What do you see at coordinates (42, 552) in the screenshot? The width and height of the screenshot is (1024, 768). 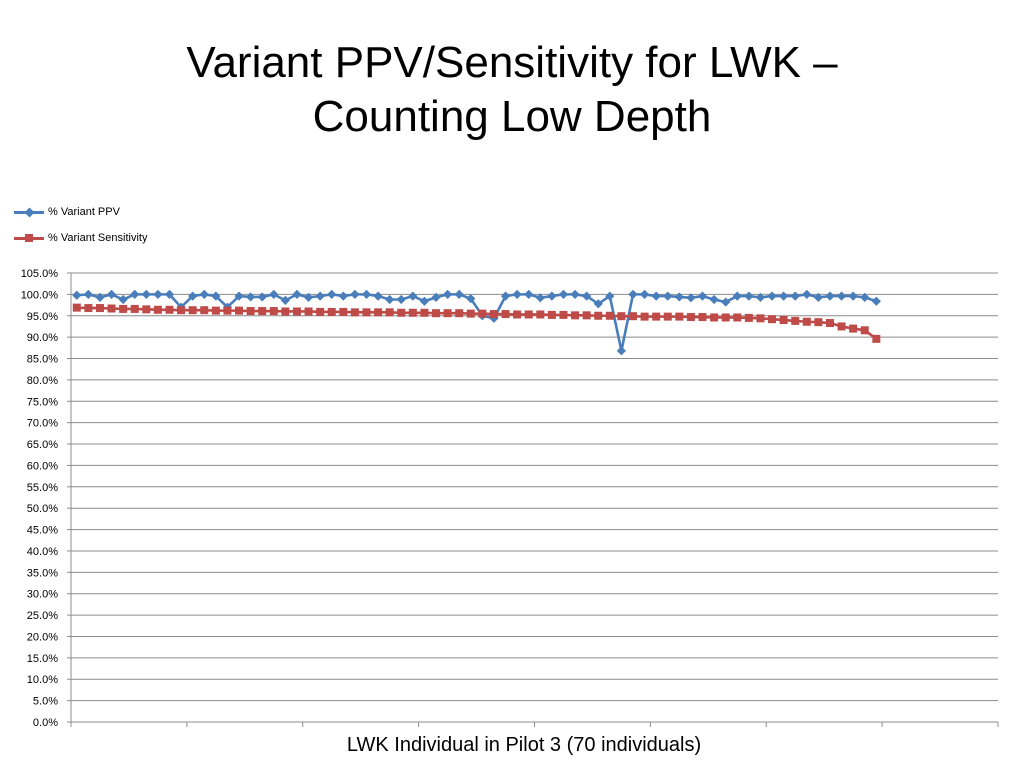 I see `y-tick-label: 40.0%` at bounding box center [42, 552].